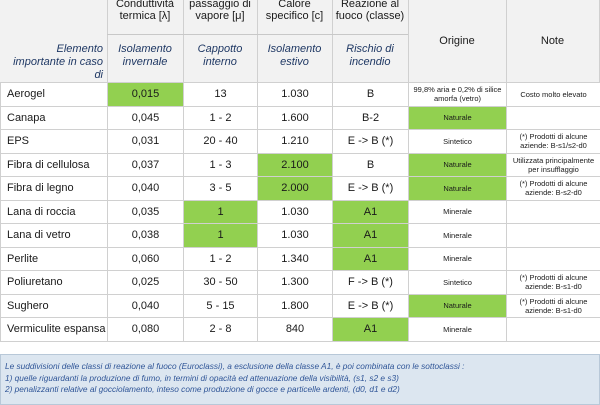  Describe the element at coordinates (221, 189) in the screenshot. I see `vapour-cell: 3 - 5` at that location.